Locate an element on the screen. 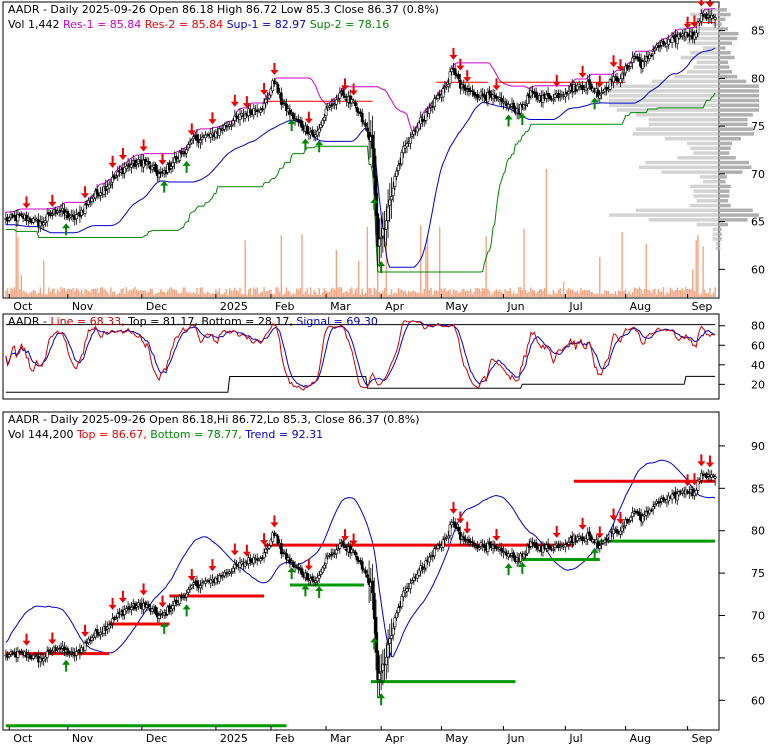  y-tick-label: 65 is located at coordinates (758, 658).